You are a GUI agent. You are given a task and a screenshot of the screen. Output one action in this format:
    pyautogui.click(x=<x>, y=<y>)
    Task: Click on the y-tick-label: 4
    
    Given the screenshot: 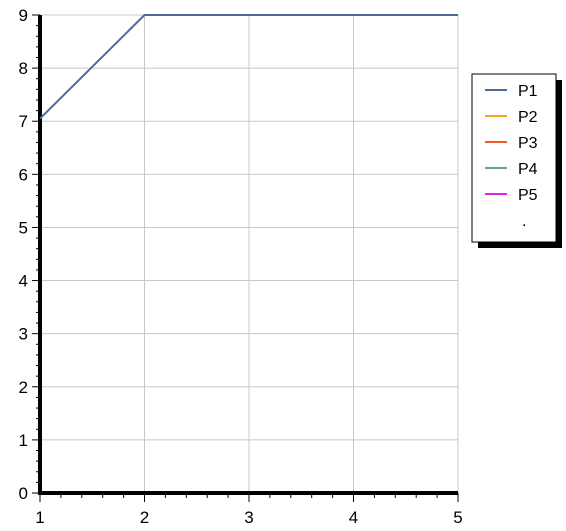 What is the action you would take?
    pyautogui.click(x=23, y=281)
    